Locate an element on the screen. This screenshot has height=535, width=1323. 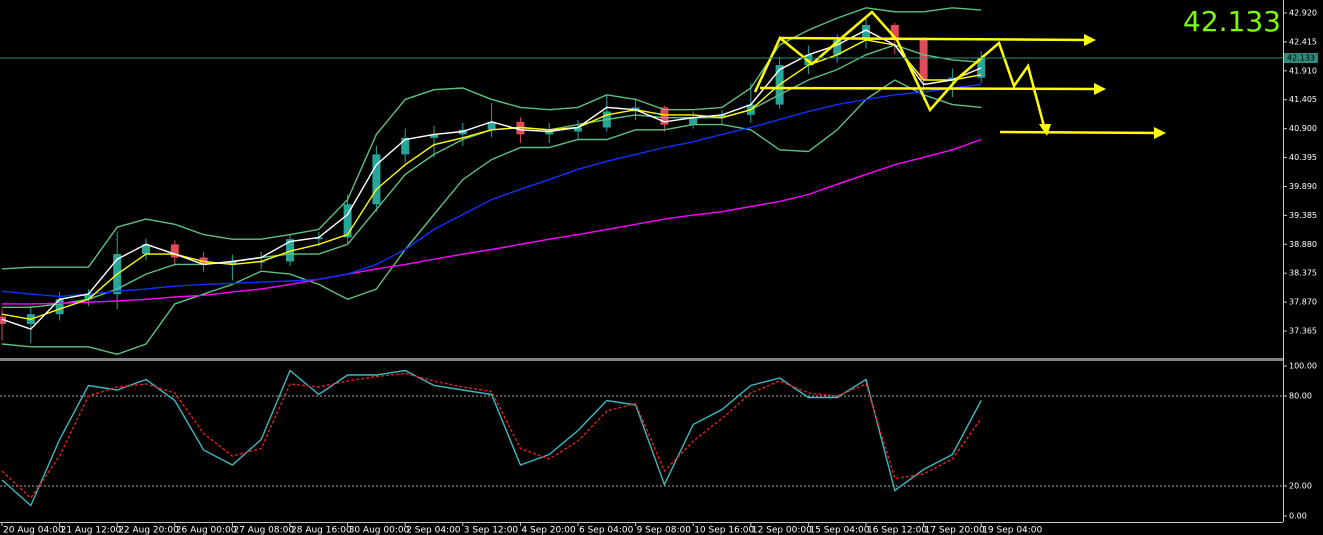
y-tick-label: 39.385 is located at coordinates (1303, 215).